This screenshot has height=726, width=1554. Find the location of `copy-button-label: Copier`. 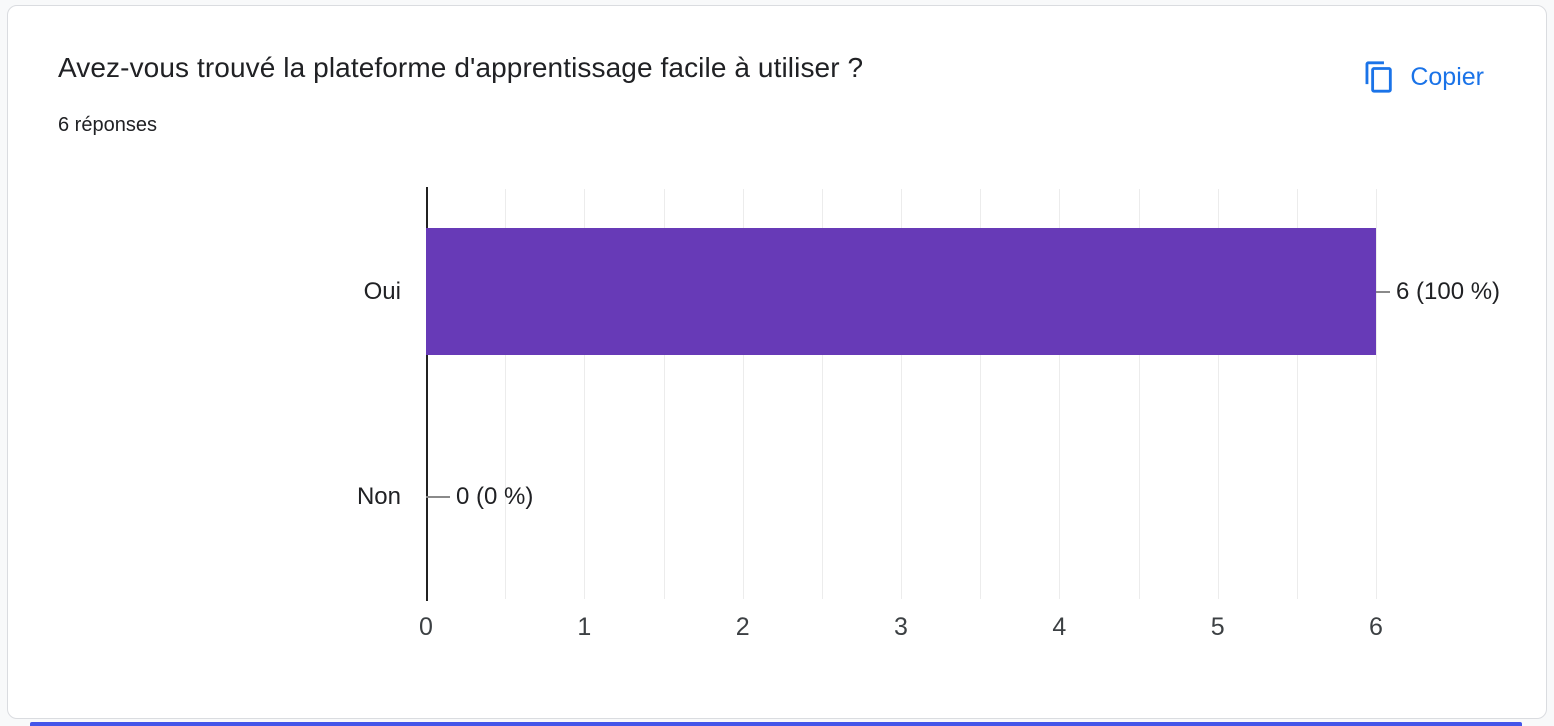

copy-button-label: Copier is located at coordinates (1447, 76).